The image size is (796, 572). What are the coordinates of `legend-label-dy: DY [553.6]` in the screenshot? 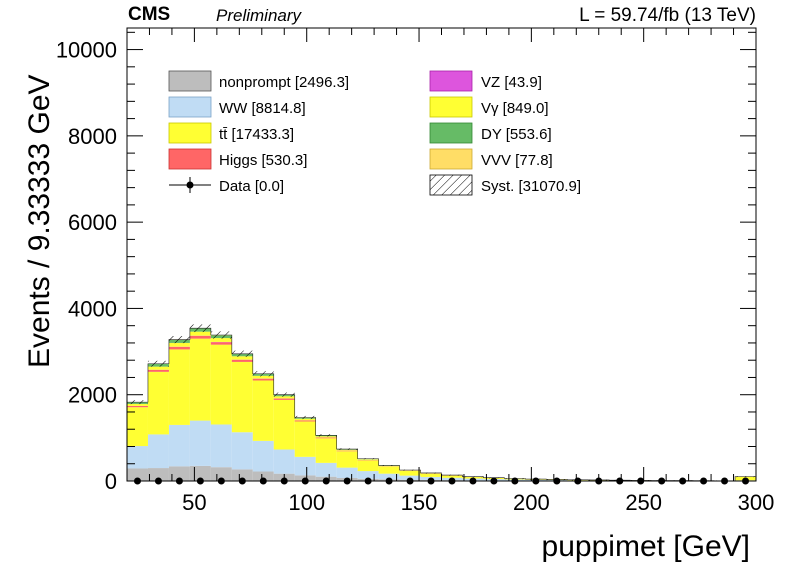 It's located at (516, 134).